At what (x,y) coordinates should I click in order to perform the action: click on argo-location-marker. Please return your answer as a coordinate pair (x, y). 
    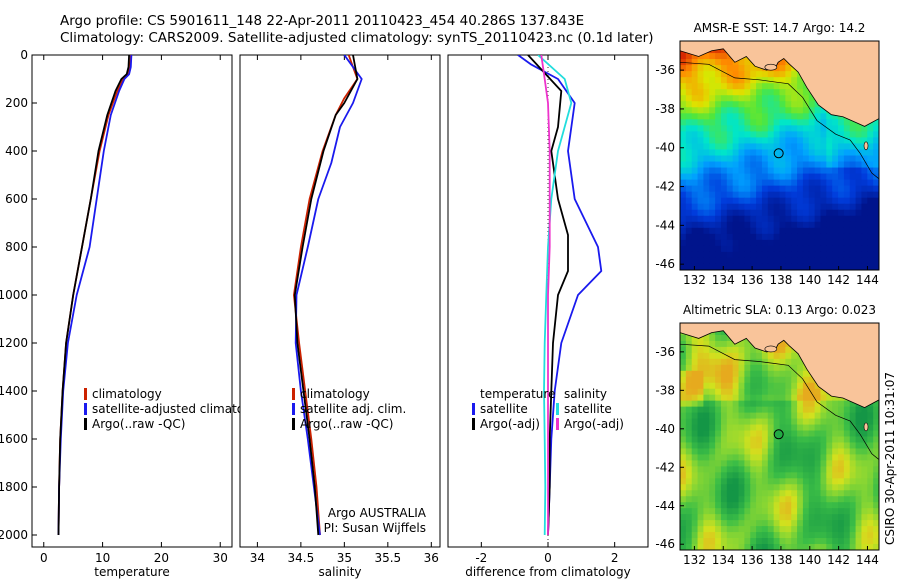
    Looking at the image, I should click on (778, 434).